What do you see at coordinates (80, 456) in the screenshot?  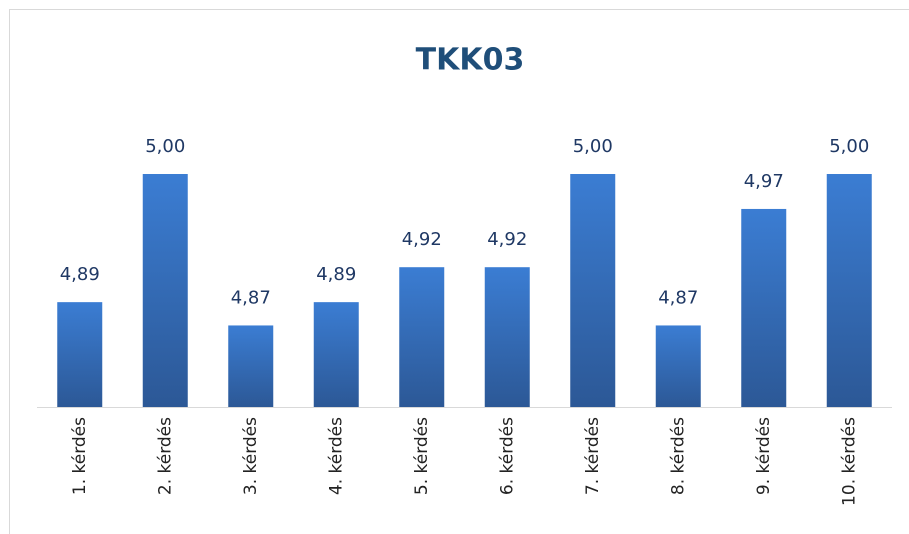 I see `x-tick-label: 1. kérdés` at bounding box center [80, 456].